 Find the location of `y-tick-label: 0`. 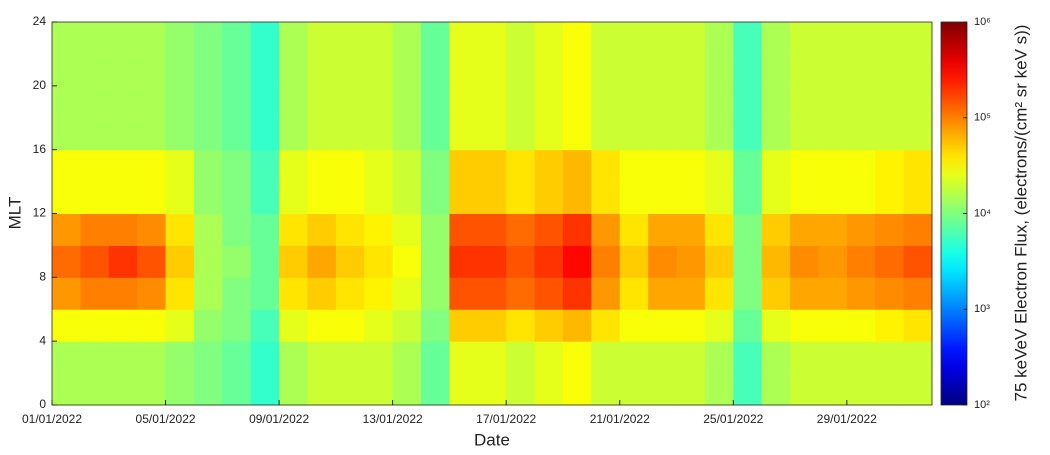

y-tick-label: 0 is located at coordinates (42, 404).